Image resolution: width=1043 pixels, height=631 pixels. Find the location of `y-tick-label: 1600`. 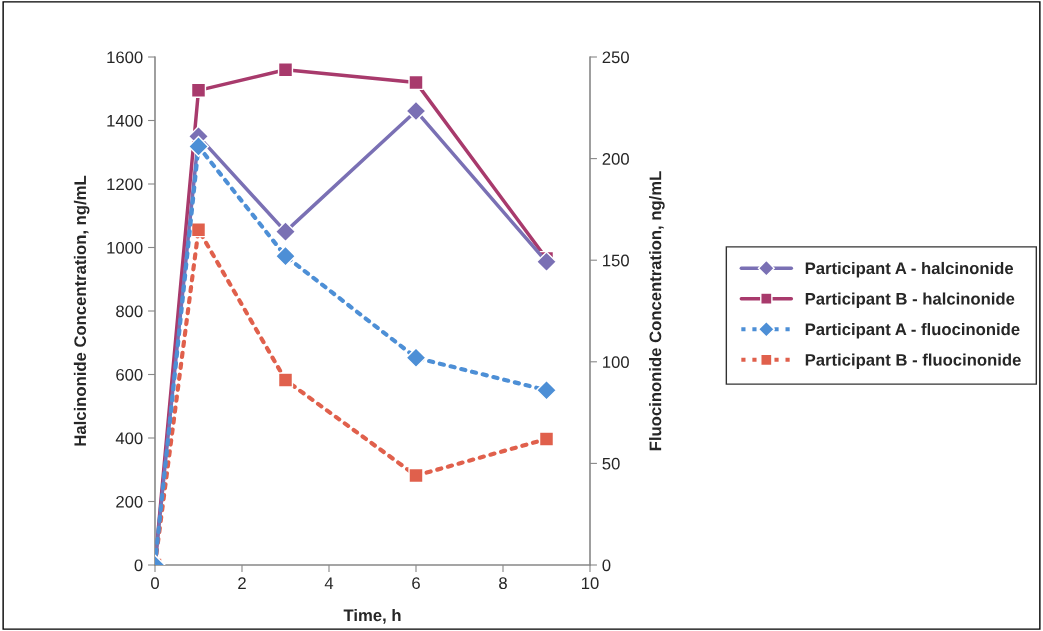

y-tick-label: 1600 is located at coordinates (125, 57).